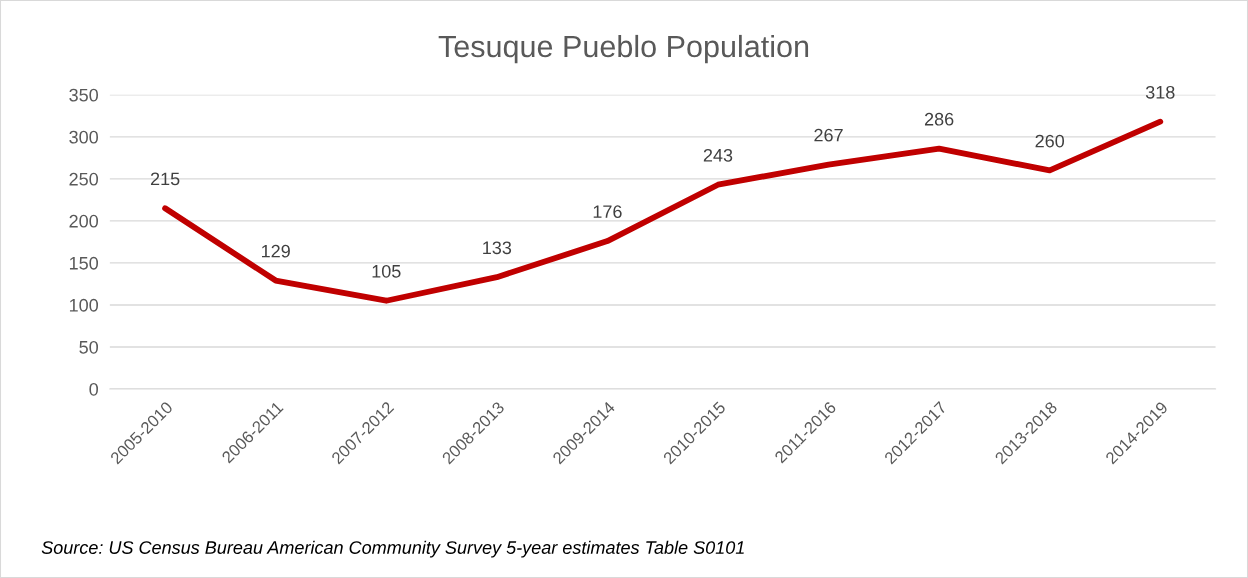 Image resolution: width=1248 pixels, height=578 pixels. What do you see at coordinates (84, 137) in the screenshot?
I see `y-tick-label: 300` at bounding box center [84, 137].